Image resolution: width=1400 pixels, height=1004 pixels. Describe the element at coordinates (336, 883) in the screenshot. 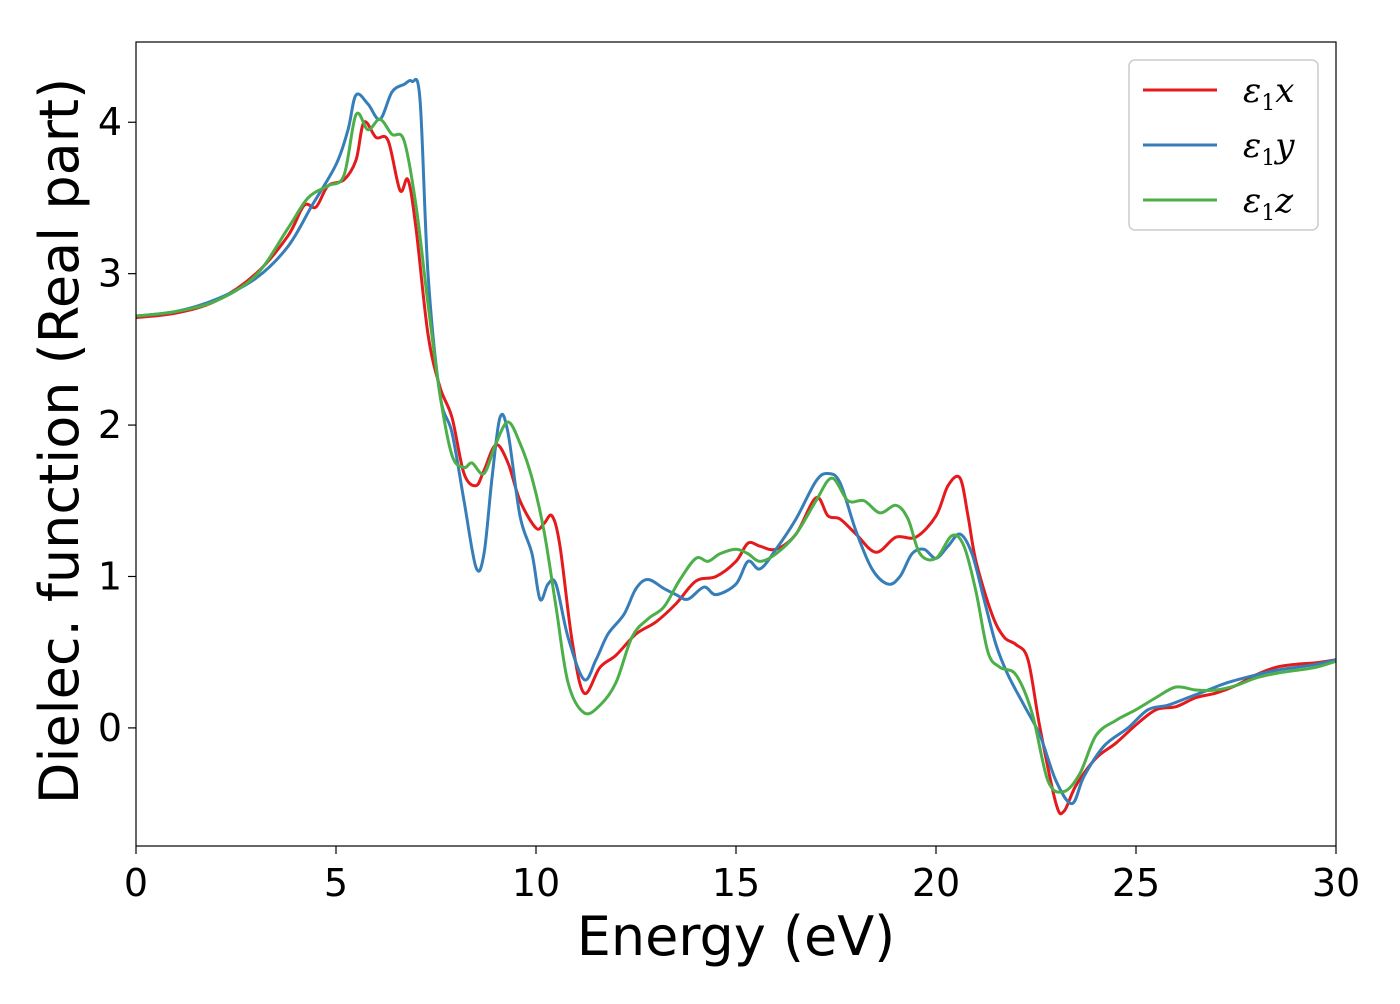

I see `x-tick-label: 5` at that location.